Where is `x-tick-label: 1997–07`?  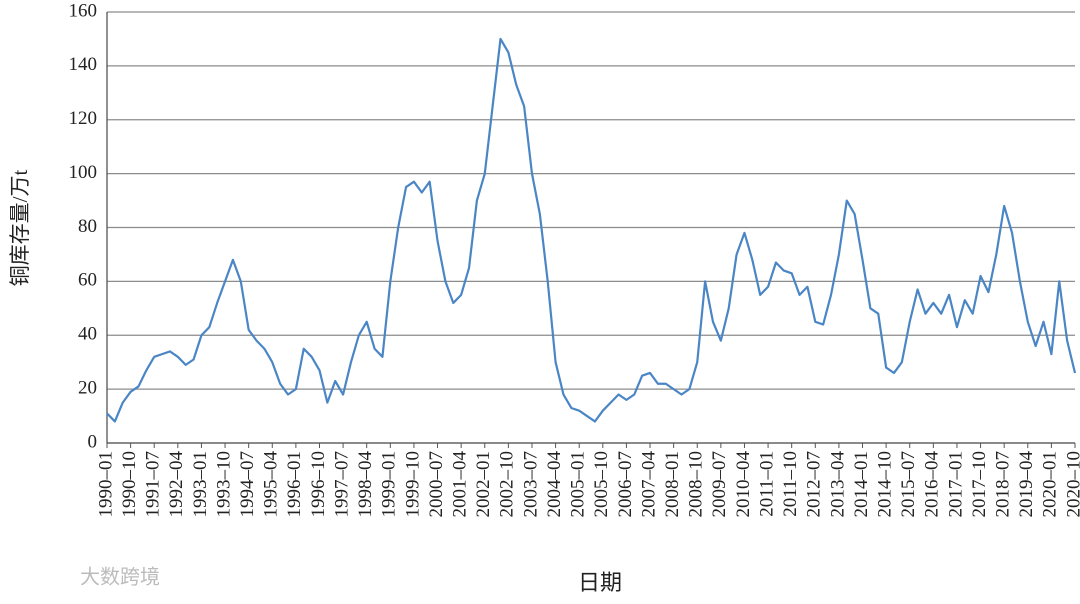 x-tick-label: 1997–07 is located at coordinates (341, 484).